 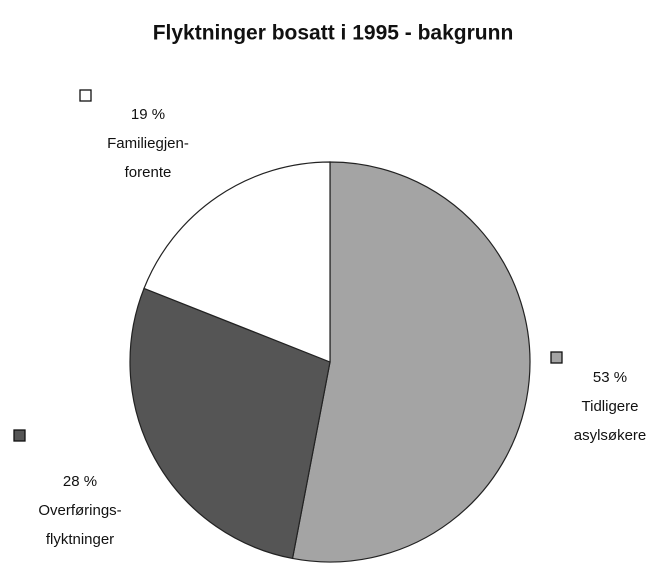 I want to click on value-label: 28 %, so click(x=80, y=481).